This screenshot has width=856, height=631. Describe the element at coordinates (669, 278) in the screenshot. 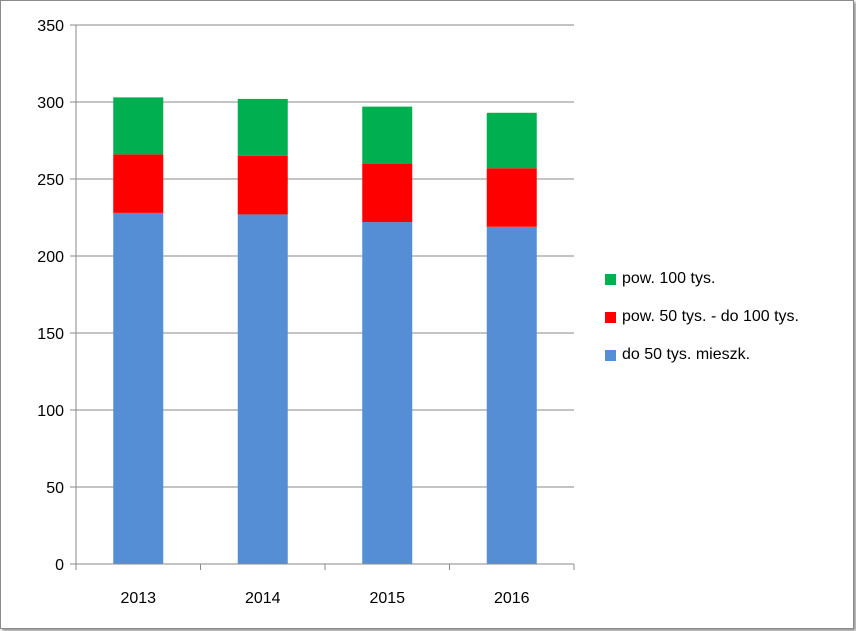

I see `legend-label: pow. 100 tys.` at that location.